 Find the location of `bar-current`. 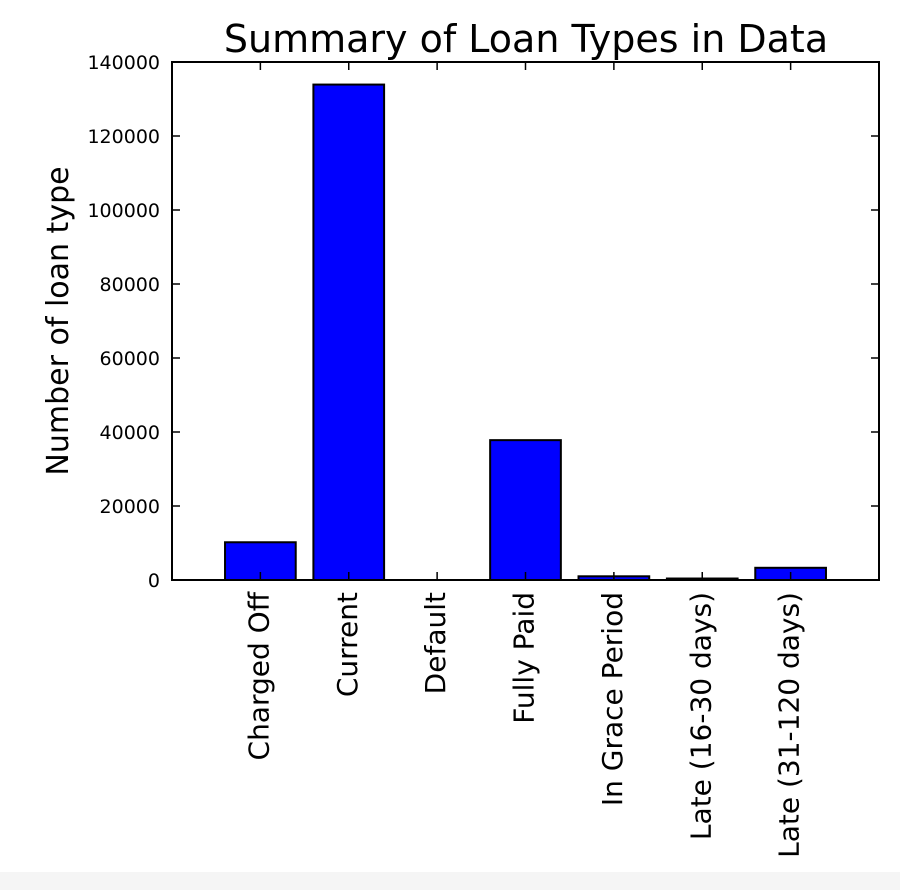

bar-current is located at coordinates (349, 332).